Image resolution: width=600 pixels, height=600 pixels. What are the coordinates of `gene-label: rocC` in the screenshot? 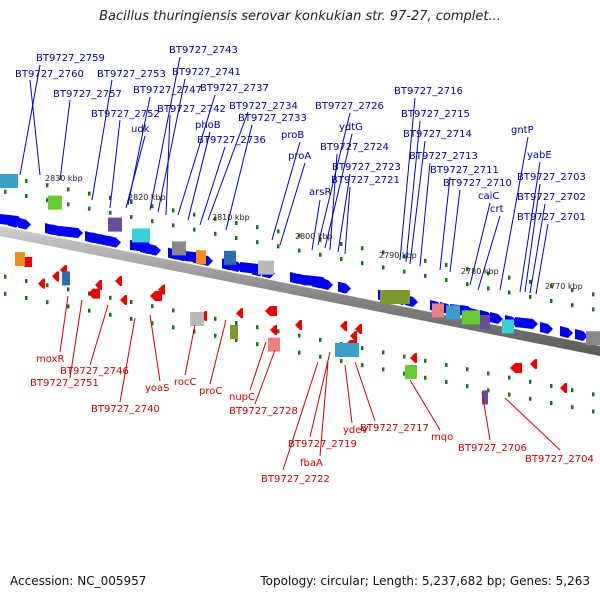 It's located at (185, 382).